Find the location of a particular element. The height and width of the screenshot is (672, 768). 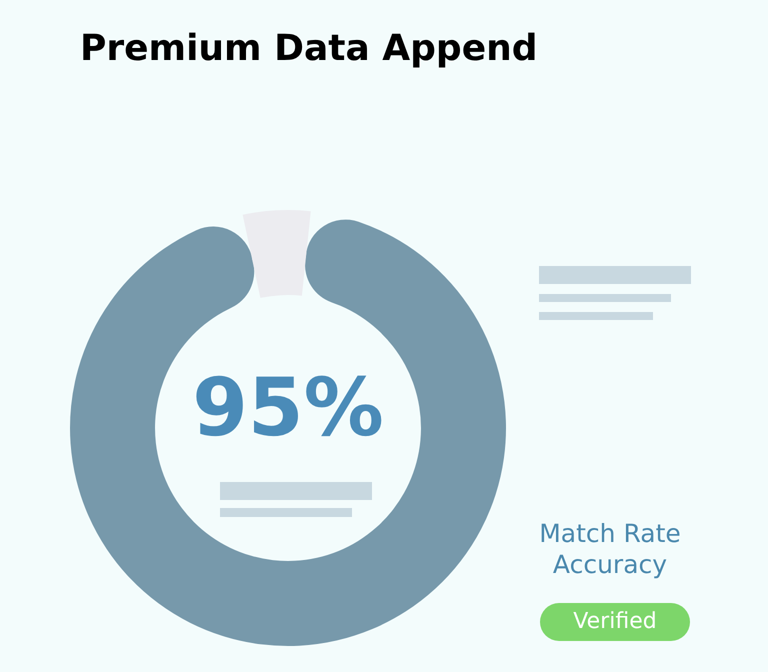

text: Verified is located at coordinates (615, 622).